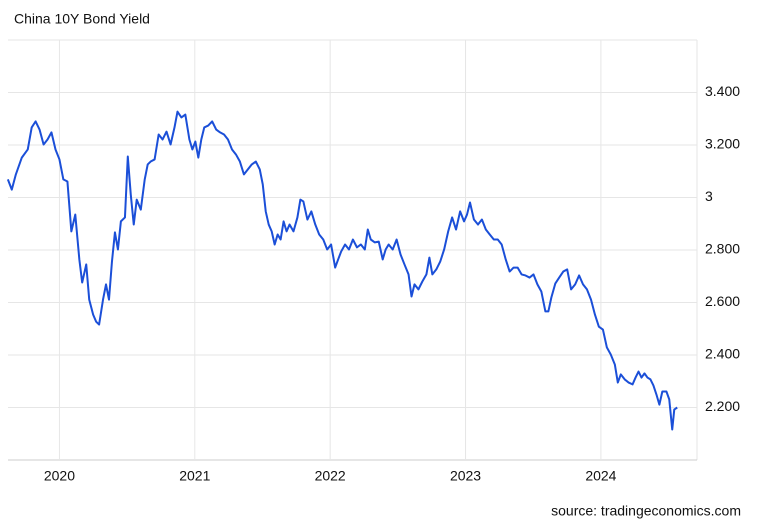  What do you see at coordinates (82, 19) in the screenshot?
I see `chart-title: China 10Y Bond Yield` at bounding box center [82, 19].